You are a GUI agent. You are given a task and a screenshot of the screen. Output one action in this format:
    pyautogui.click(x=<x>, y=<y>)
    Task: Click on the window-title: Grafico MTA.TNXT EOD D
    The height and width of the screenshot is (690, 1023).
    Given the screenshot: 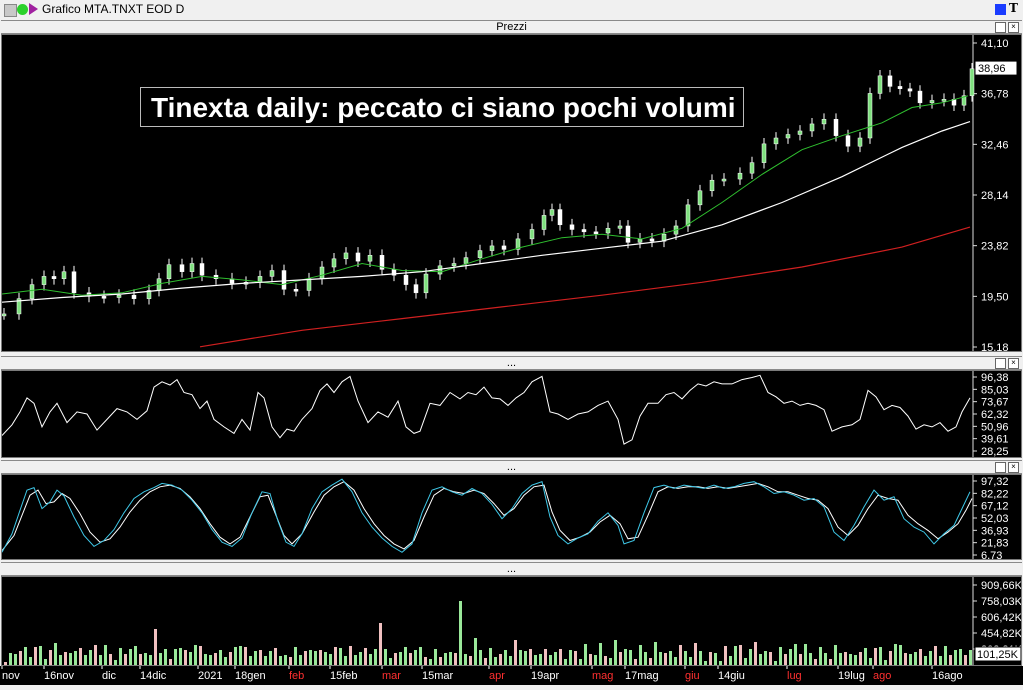 What is the action you would take?
    pyautogui.click(x=113, y=9)
    